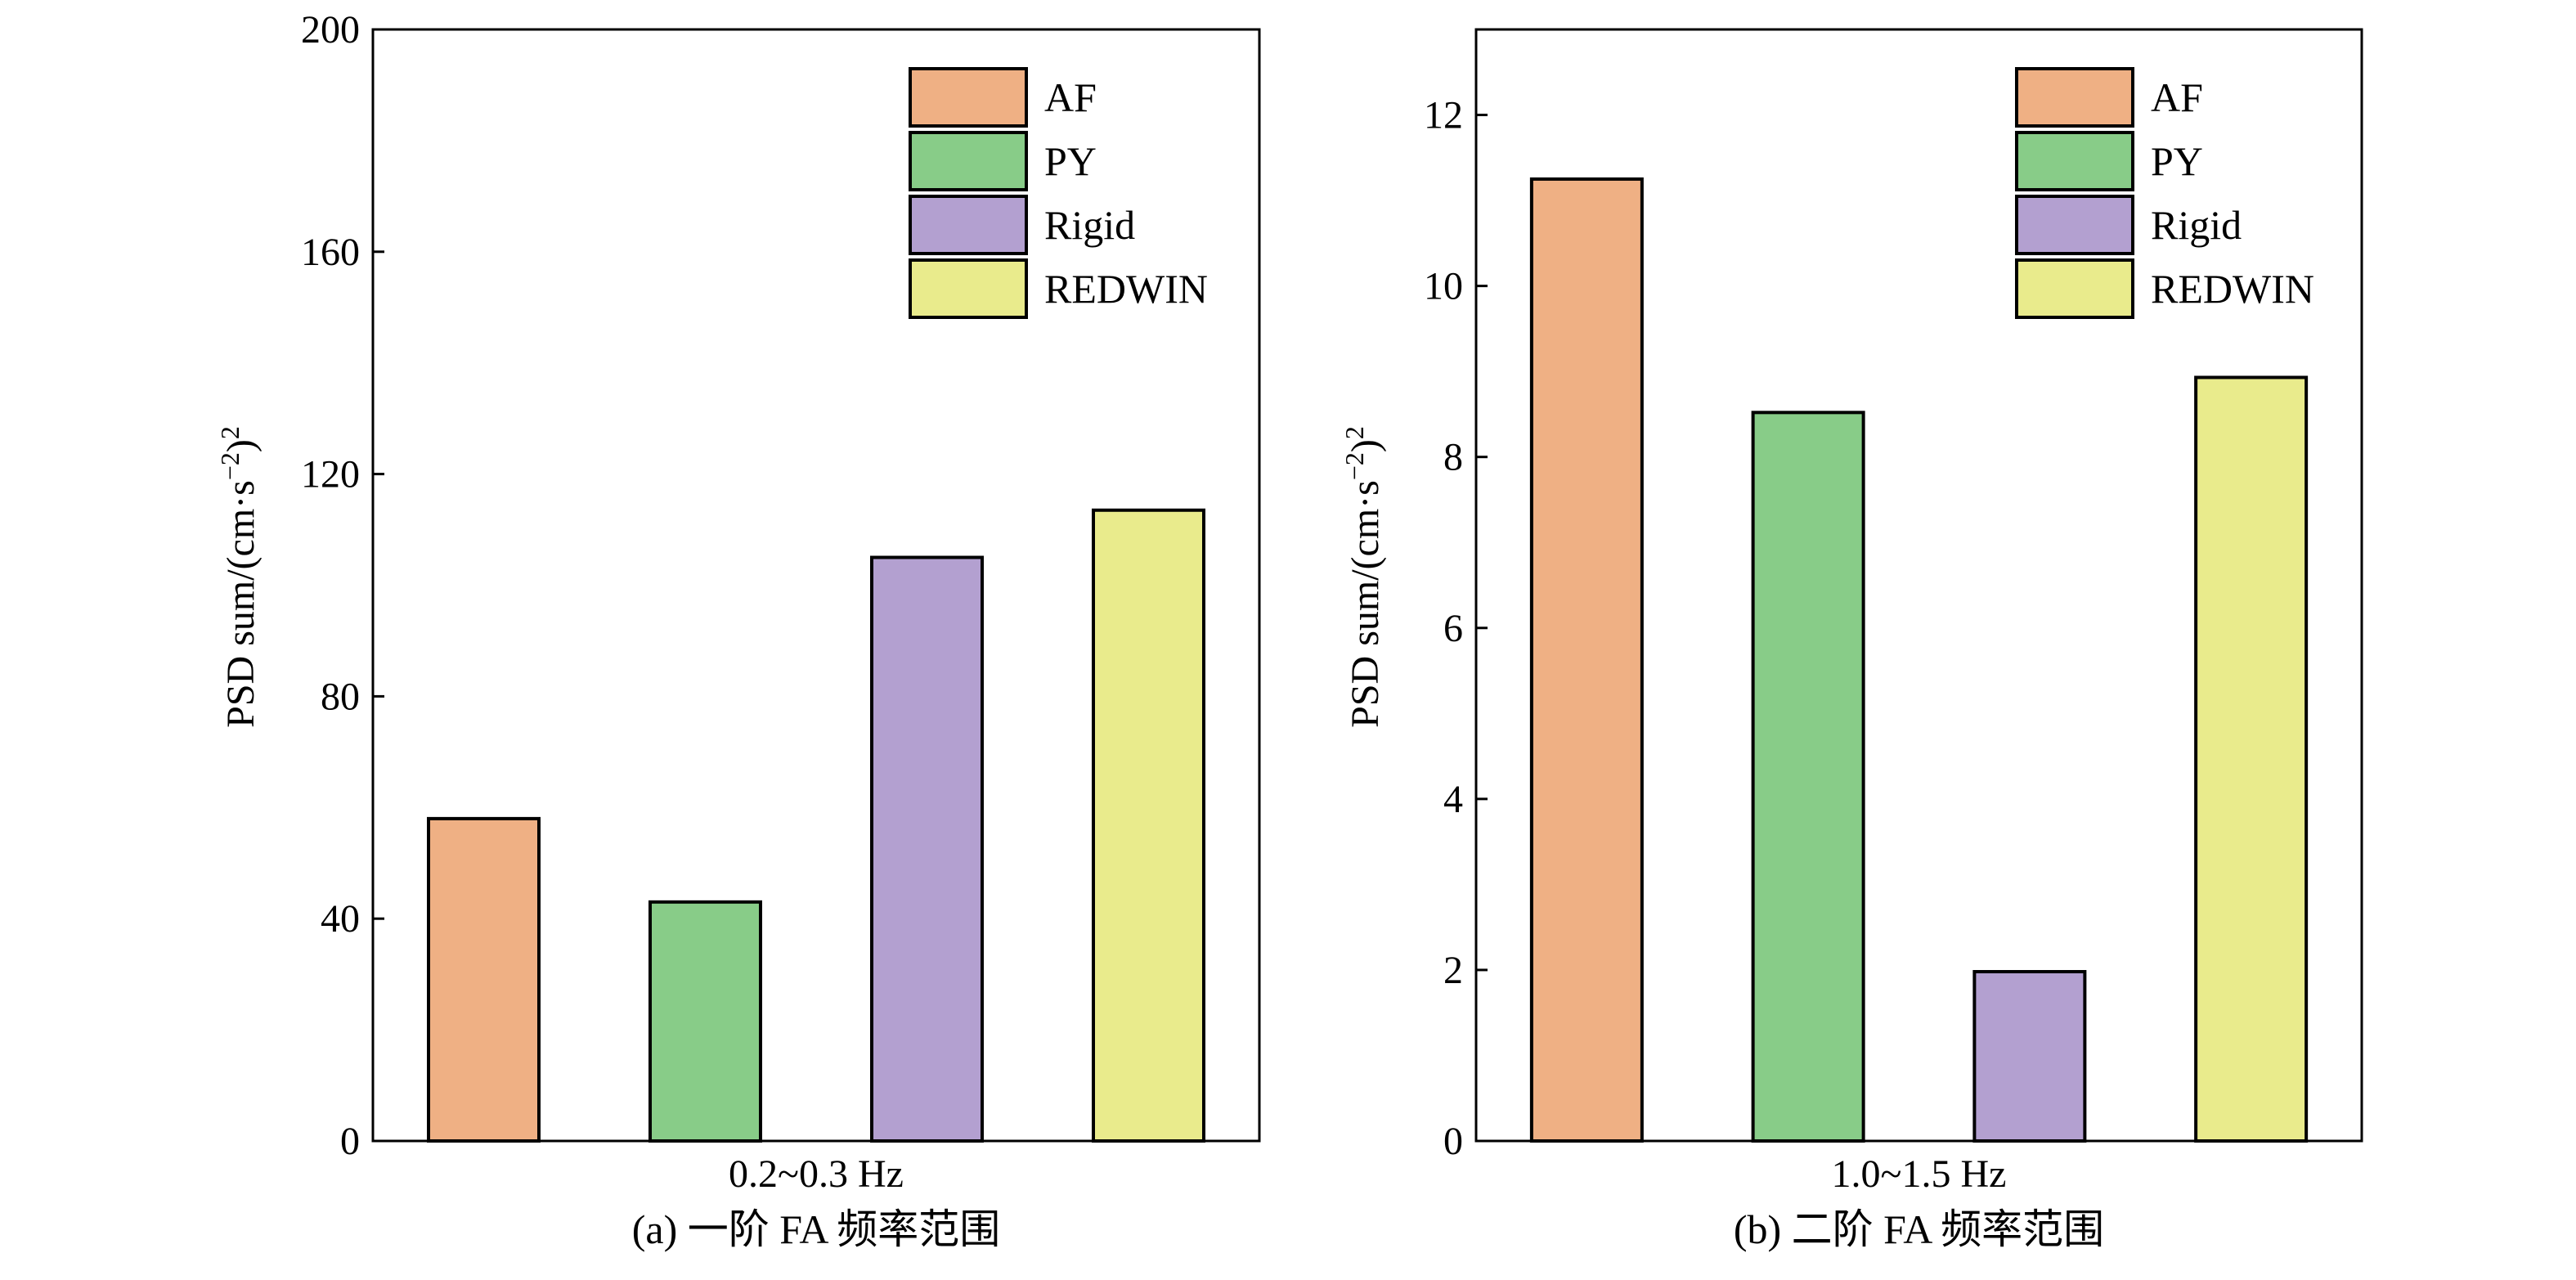 Image resolution: width=2576 pixels, height=1280 pixels. I want to click on y-tick-label: 2, so click(1453, 970).